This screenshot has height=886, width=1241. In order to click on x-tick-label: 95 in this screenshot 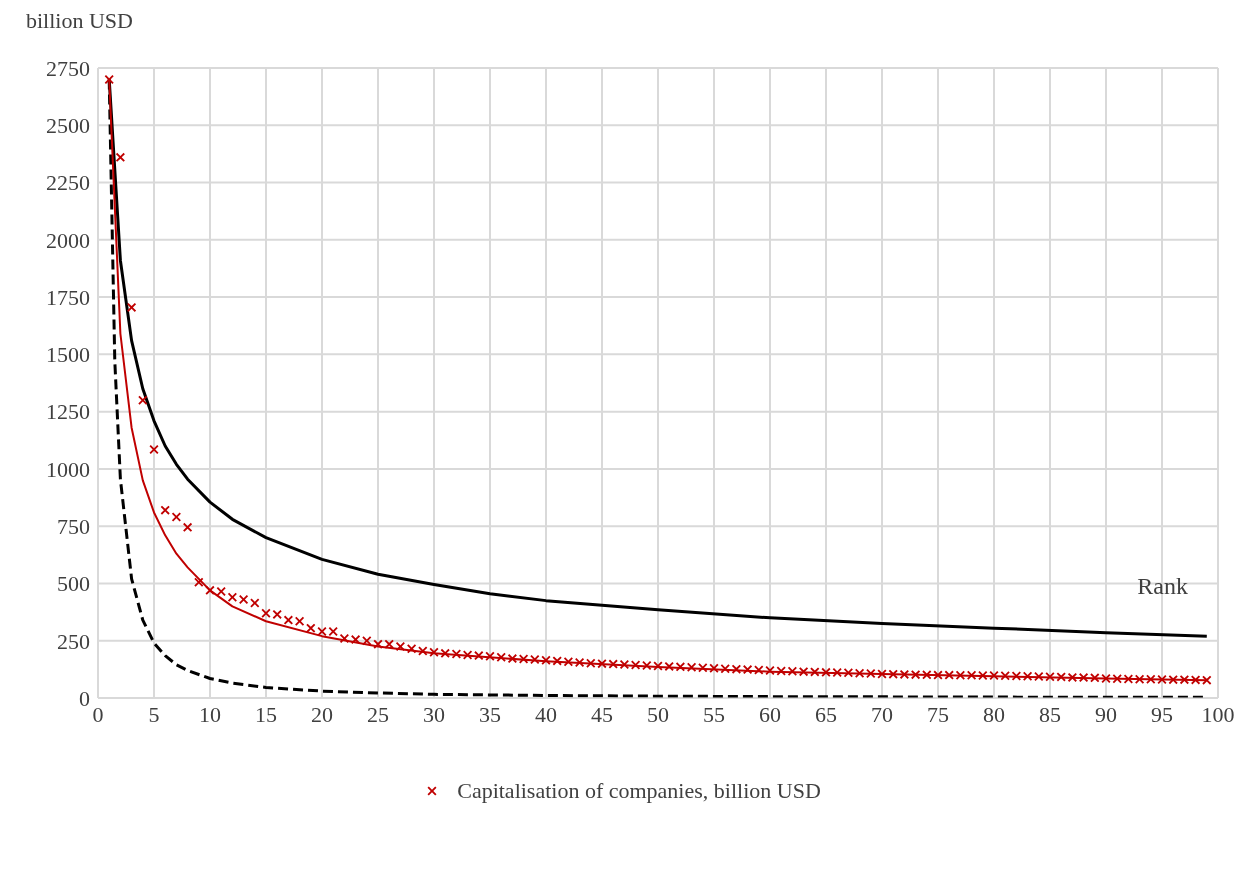, I will do `click(1162, 714)`.